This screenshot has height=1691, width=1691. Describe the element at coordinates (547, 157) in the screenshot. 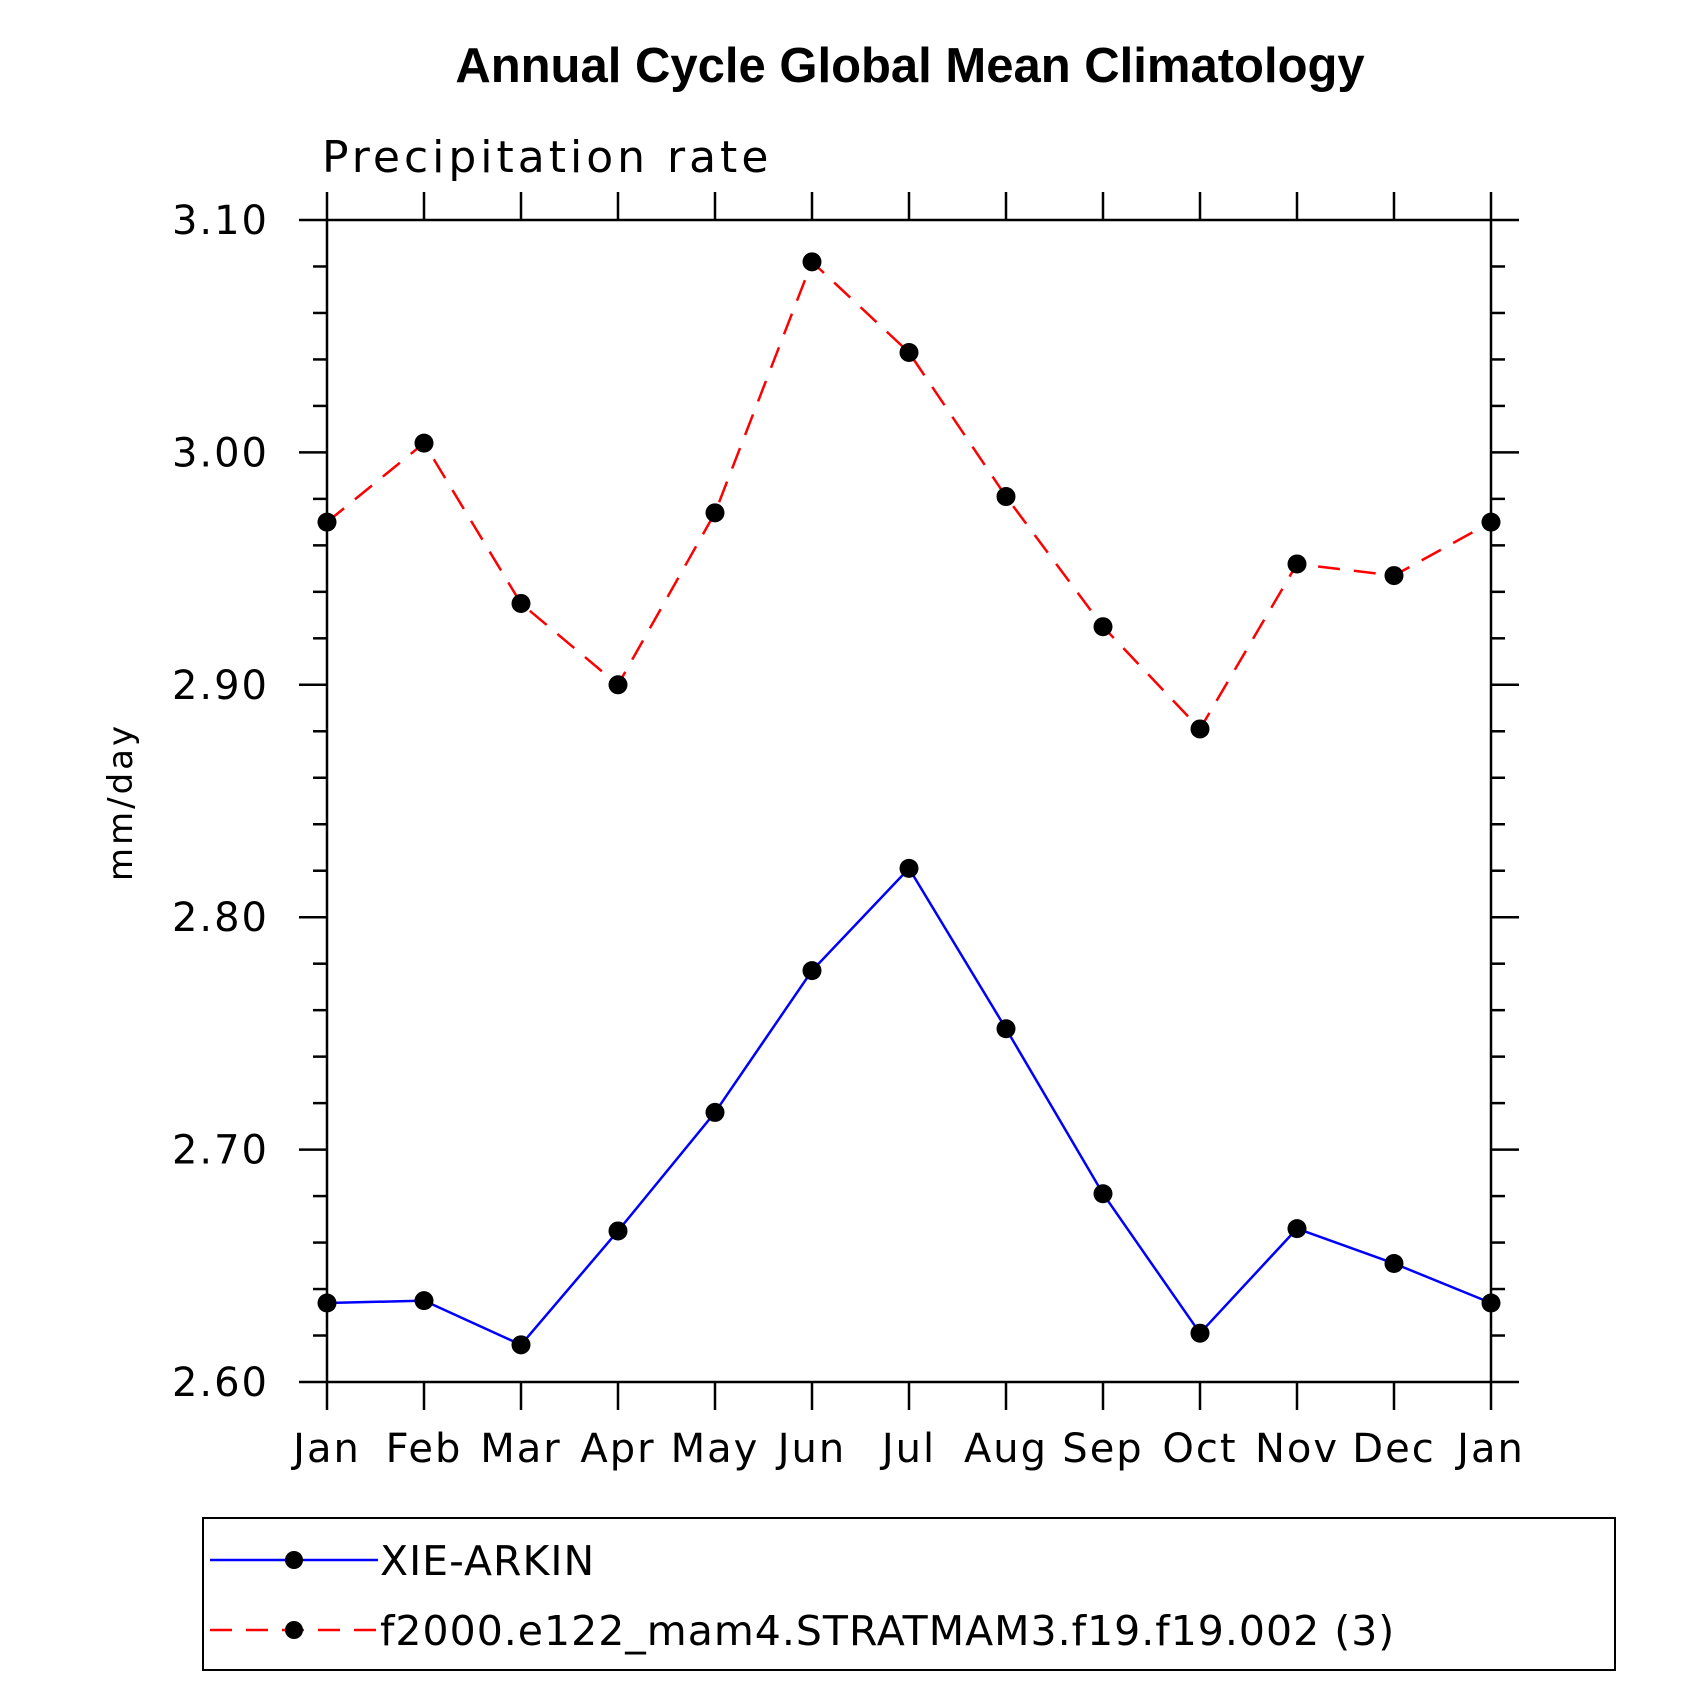

I see `chart-subtitle: Precipitation rate` at that location.